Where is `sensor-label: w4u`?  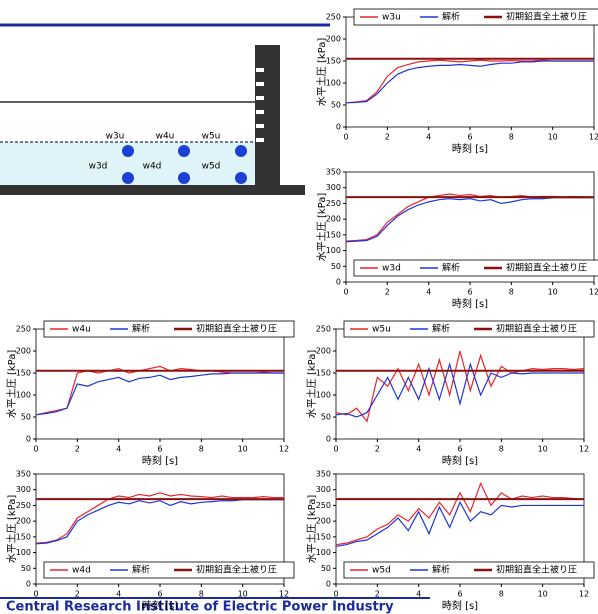
sensor-label: w4u is located at coordinates (165, 137).